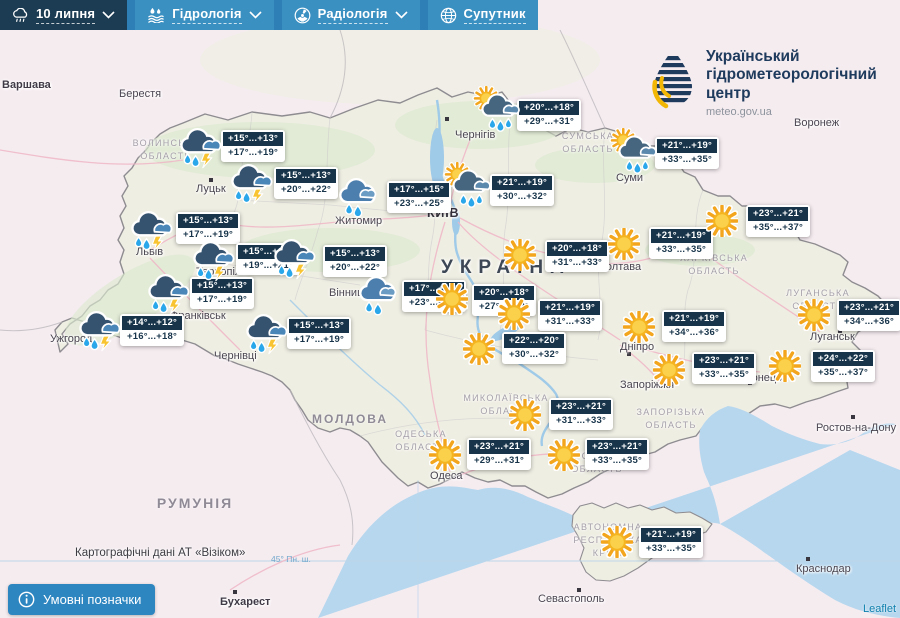  What do you see at coordinates (694, 326) in the screenshot?
I see `weather-label-dnipro: +21°...+19° +34°...+36°` at bounding box center [694, 326].